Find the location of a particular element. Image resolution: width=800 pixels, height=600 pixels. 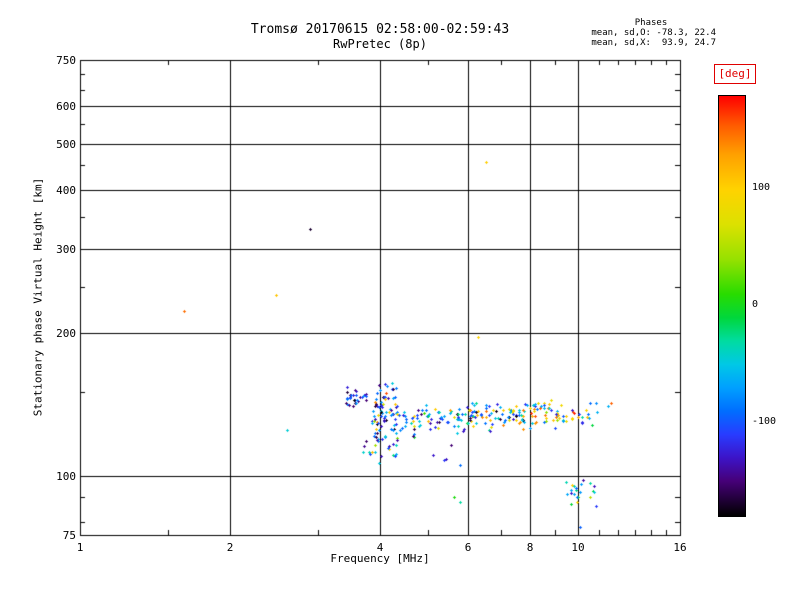

y-axis-label: Stationary phase Virtual Height [km] is located at coordinates (38, 297).